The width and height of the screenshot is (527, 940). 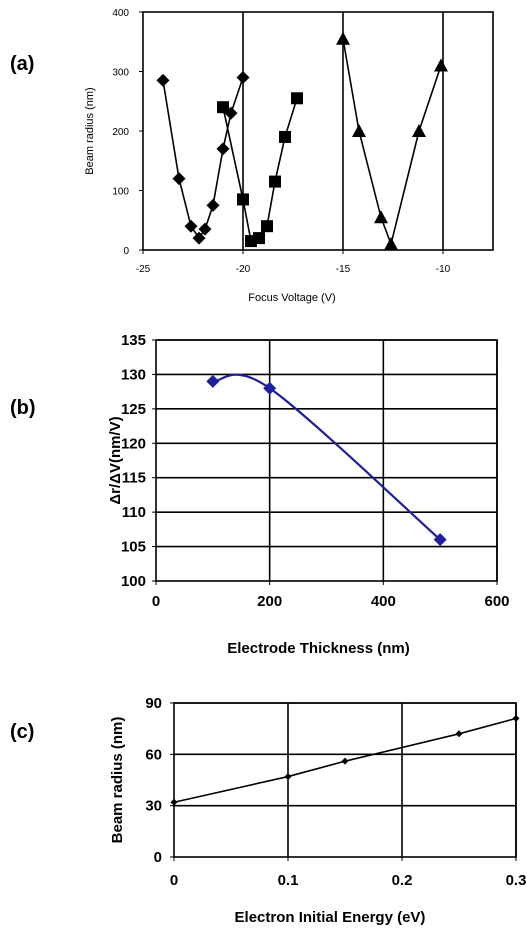 I want to click on y-tick-label: 130, so click(x=133, y=374).